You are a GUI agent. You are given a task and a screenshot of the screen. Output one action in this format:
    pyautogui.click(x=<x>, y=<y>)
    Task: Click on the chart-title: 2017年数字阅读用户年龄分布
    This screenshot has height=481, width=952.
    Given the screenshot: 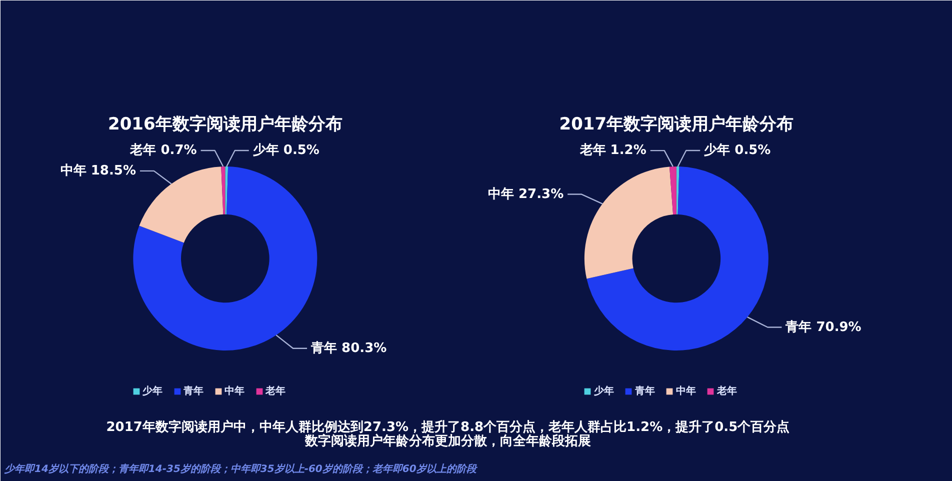 What is the action you would take?
    pyautogui.click(x=676, y=124)
    